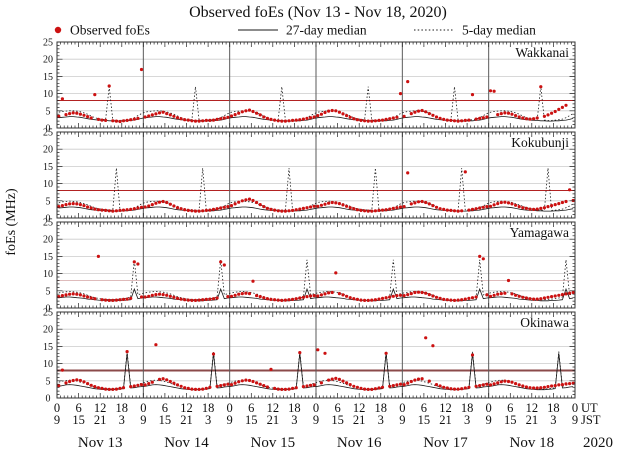 The width and height of the screenshot is (640, 457). I want to click on y-tick-label: 20, so click(48, 240).